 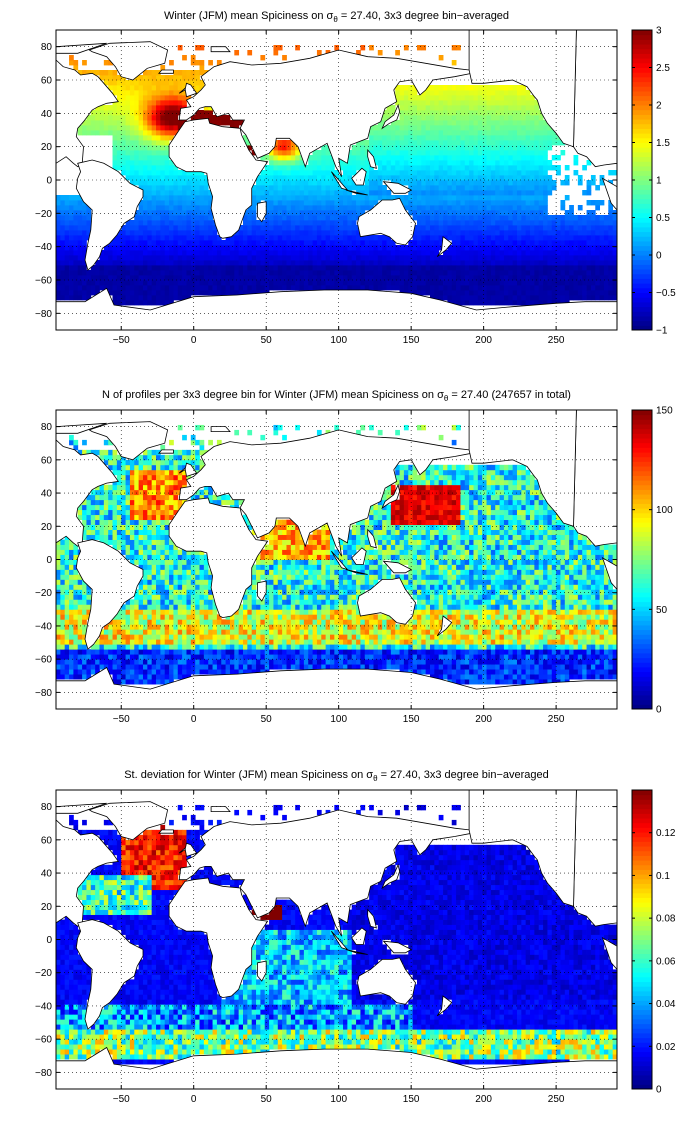 I want to click on y-tick-label: −40, so click(x=43, y=247).